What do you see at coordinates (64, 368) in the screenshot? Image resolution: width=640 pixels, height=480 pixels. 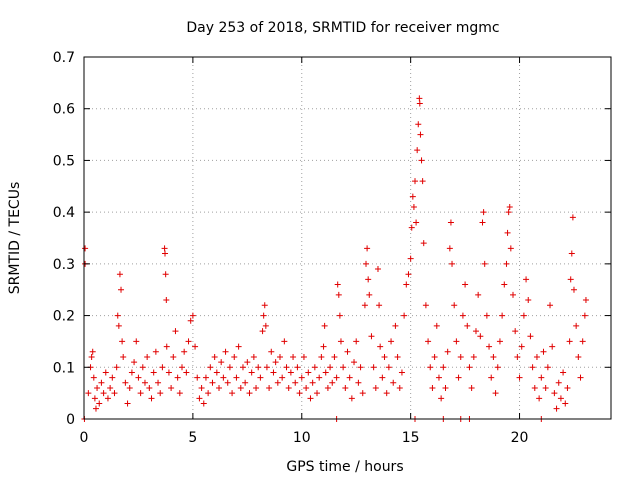 I see `y-tick-label: 0.1` at bounding box center [64, 368].